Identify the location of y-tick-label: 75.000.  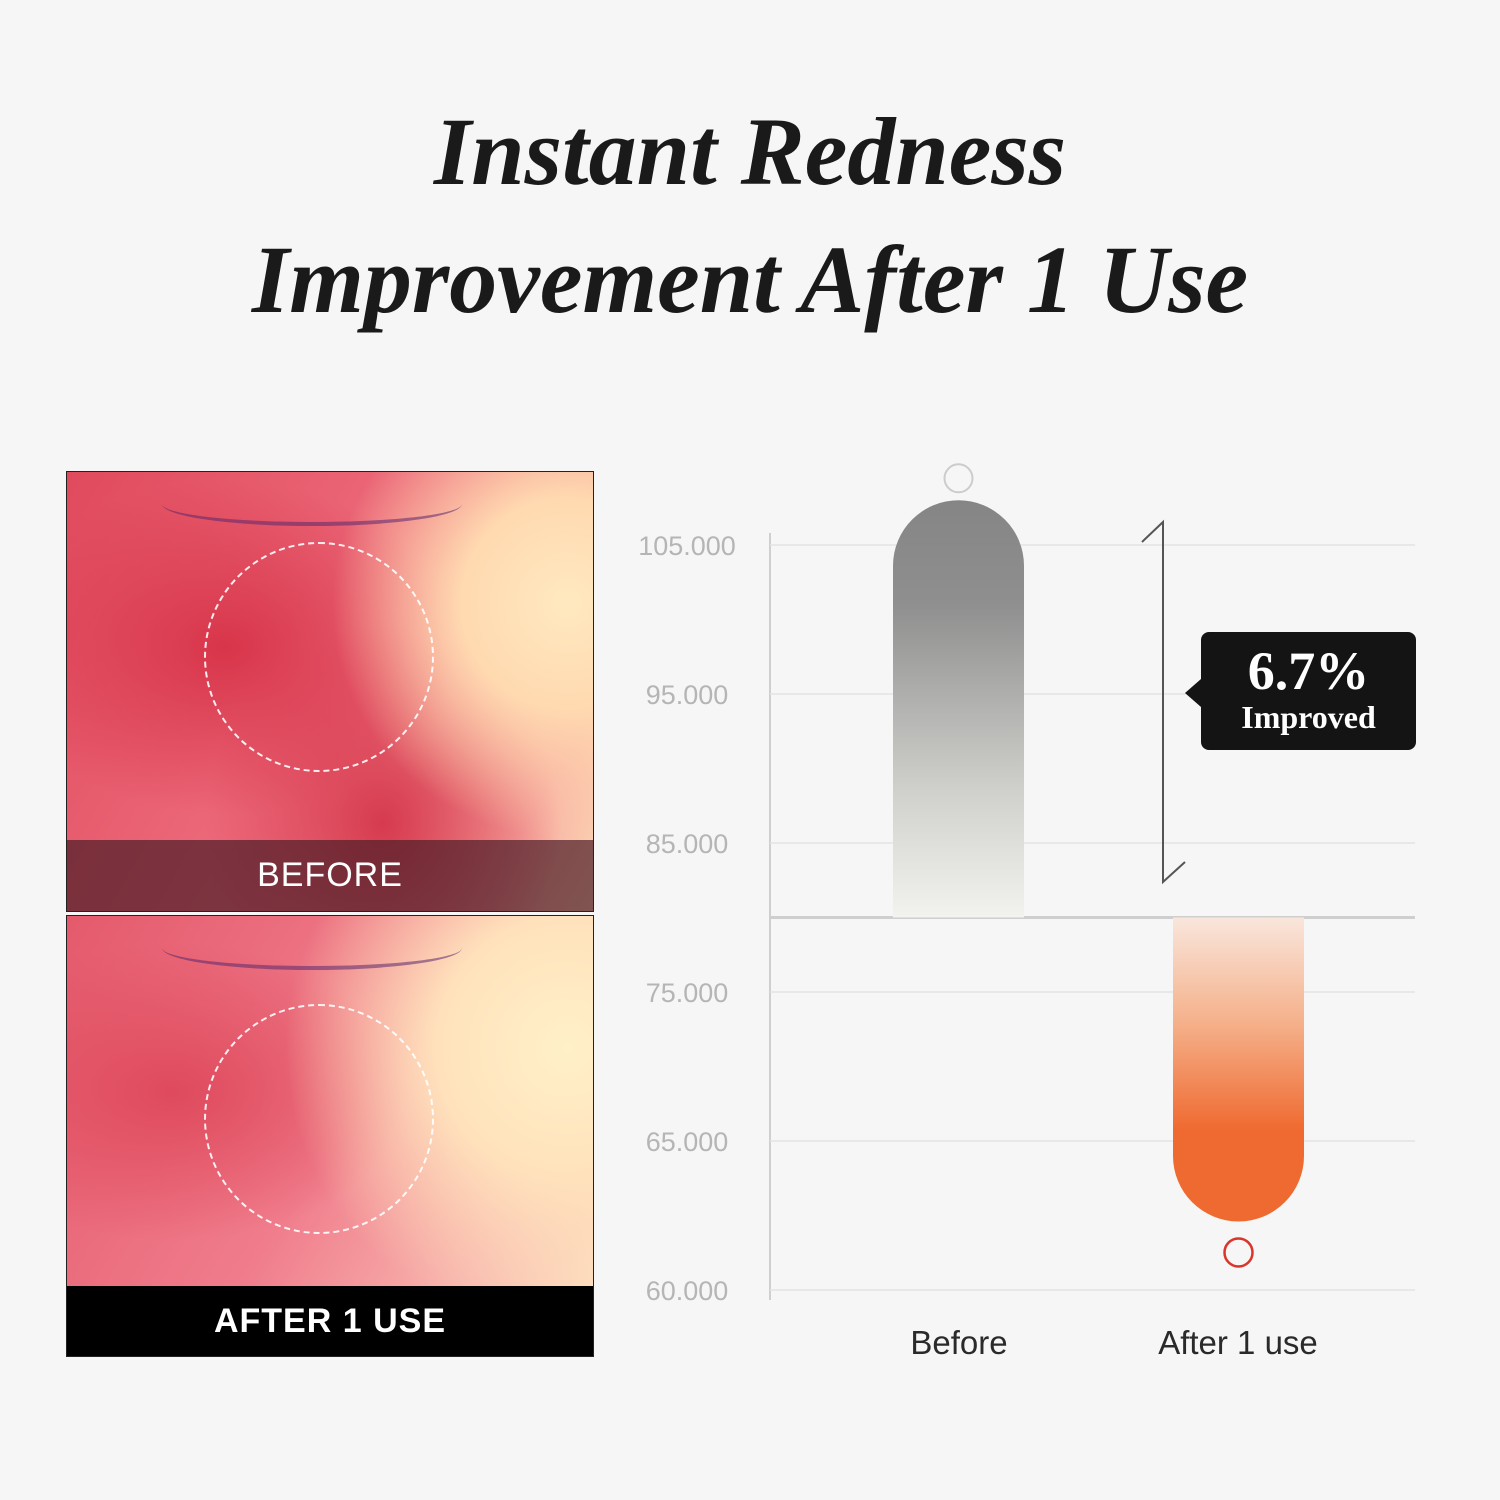
(687, 993).